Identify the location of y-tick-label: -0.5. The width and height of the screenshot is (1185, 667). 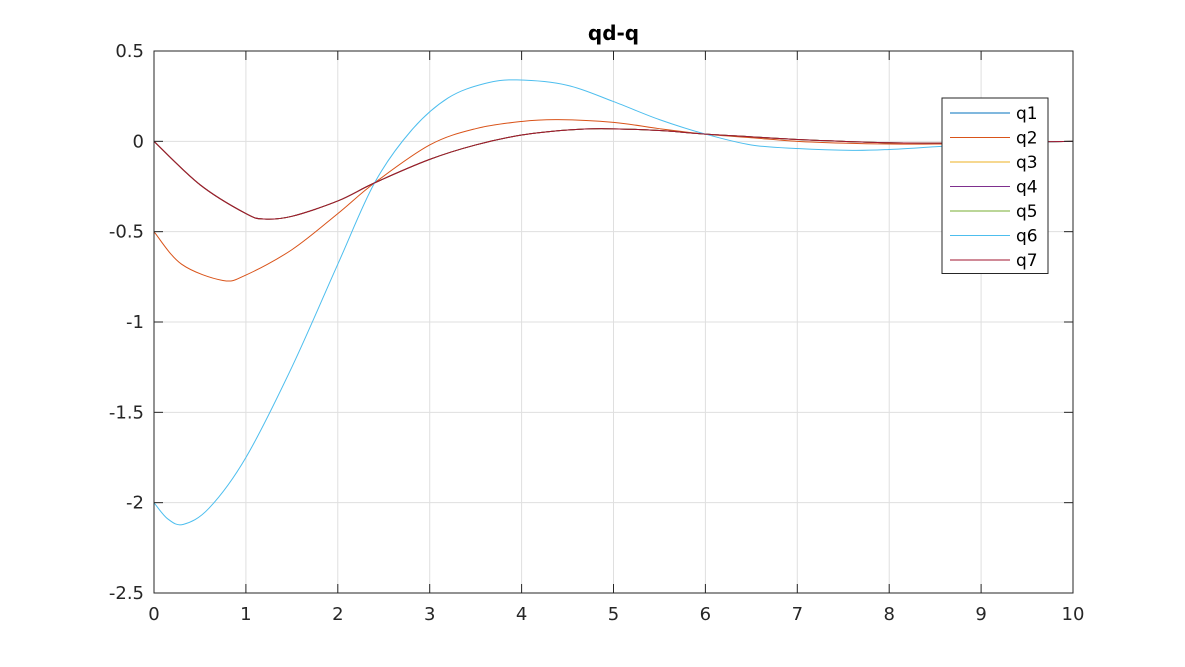
(126, 232).